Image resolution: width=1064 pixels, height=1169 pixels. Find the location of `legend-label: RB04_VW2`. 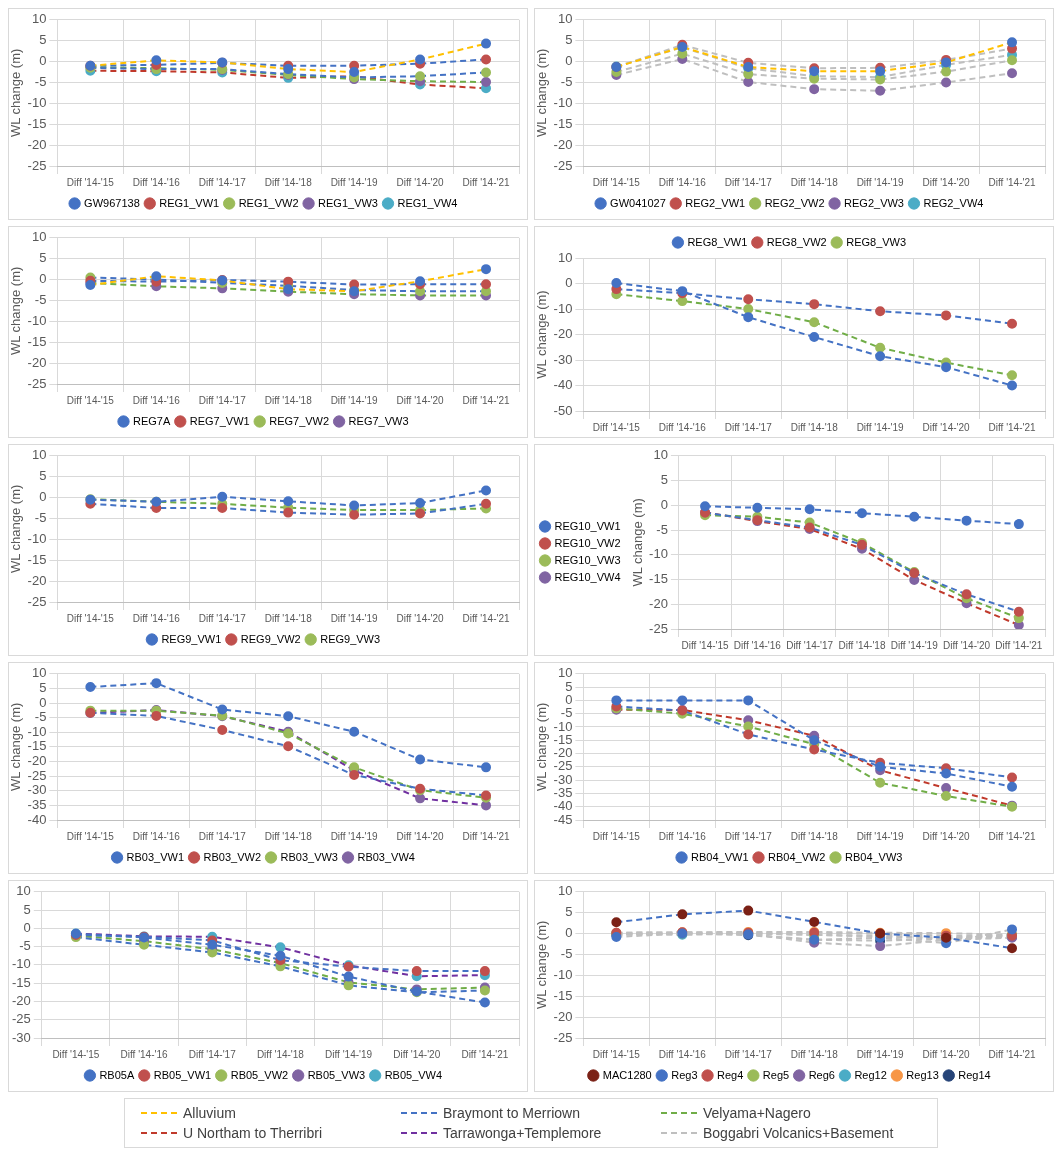

legend-label: RB04_VW2 is located at coordinates (797, 856).